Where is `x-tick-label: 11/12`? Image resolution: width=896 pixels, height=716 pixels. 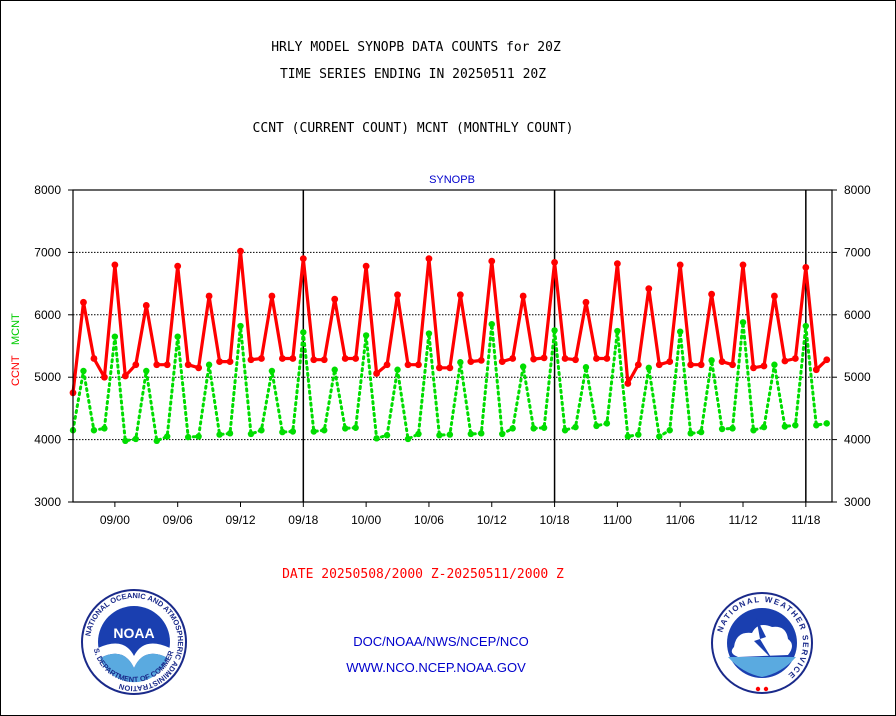 x-tick-label: 11/12 is located at coordinates (742, 520).